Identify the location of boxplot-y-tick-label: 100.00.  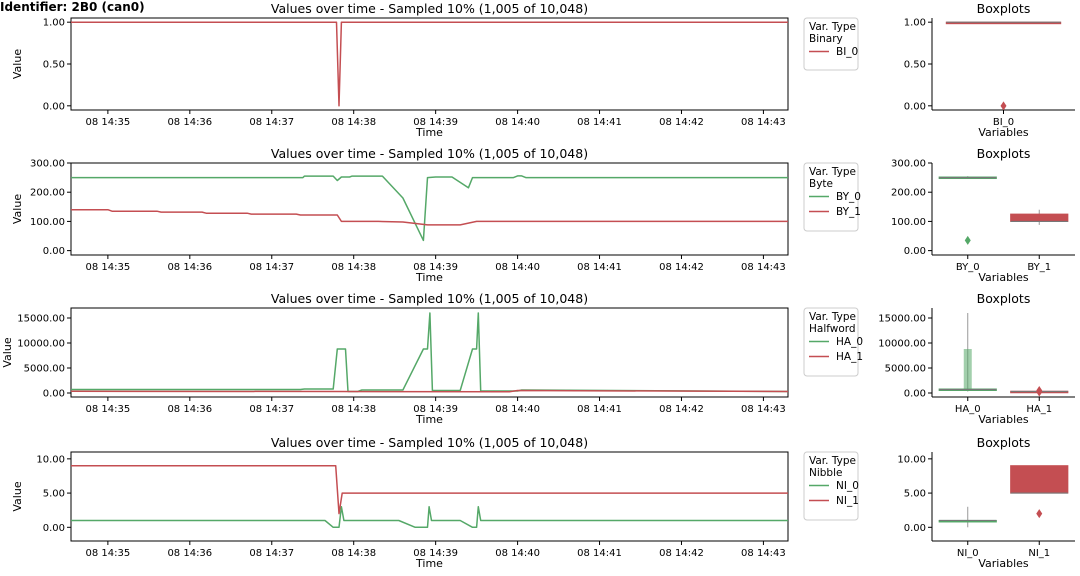
(908, 222).